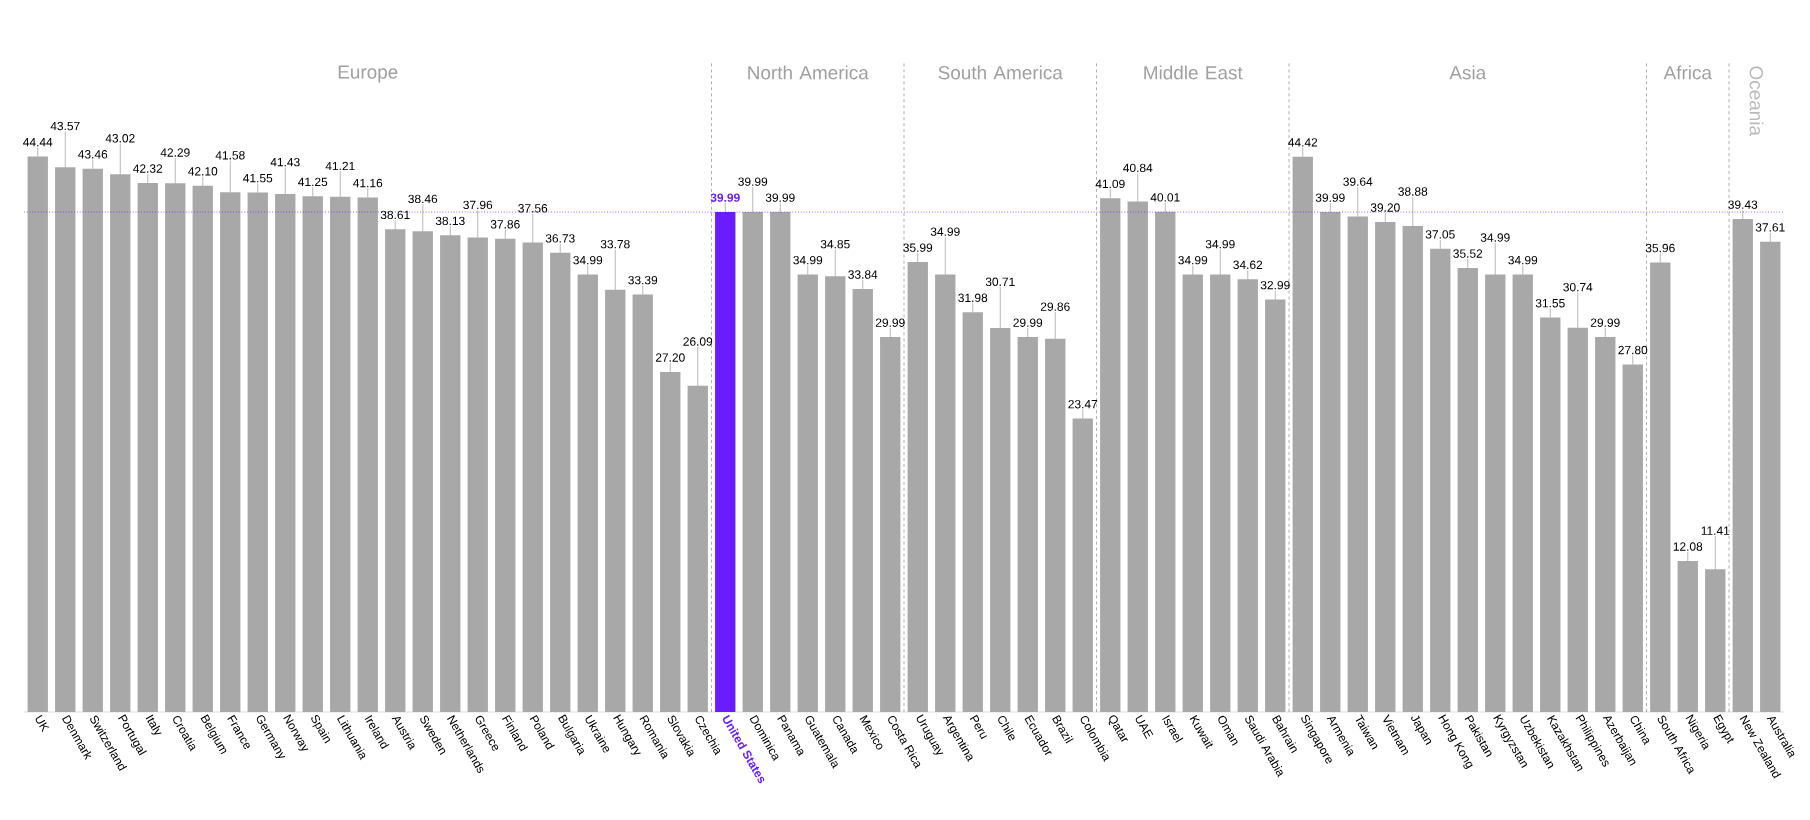 Image resolution: width=1810 pixels, height=820 pixels. I want to click on chart-title: North America, so click(808, 72).